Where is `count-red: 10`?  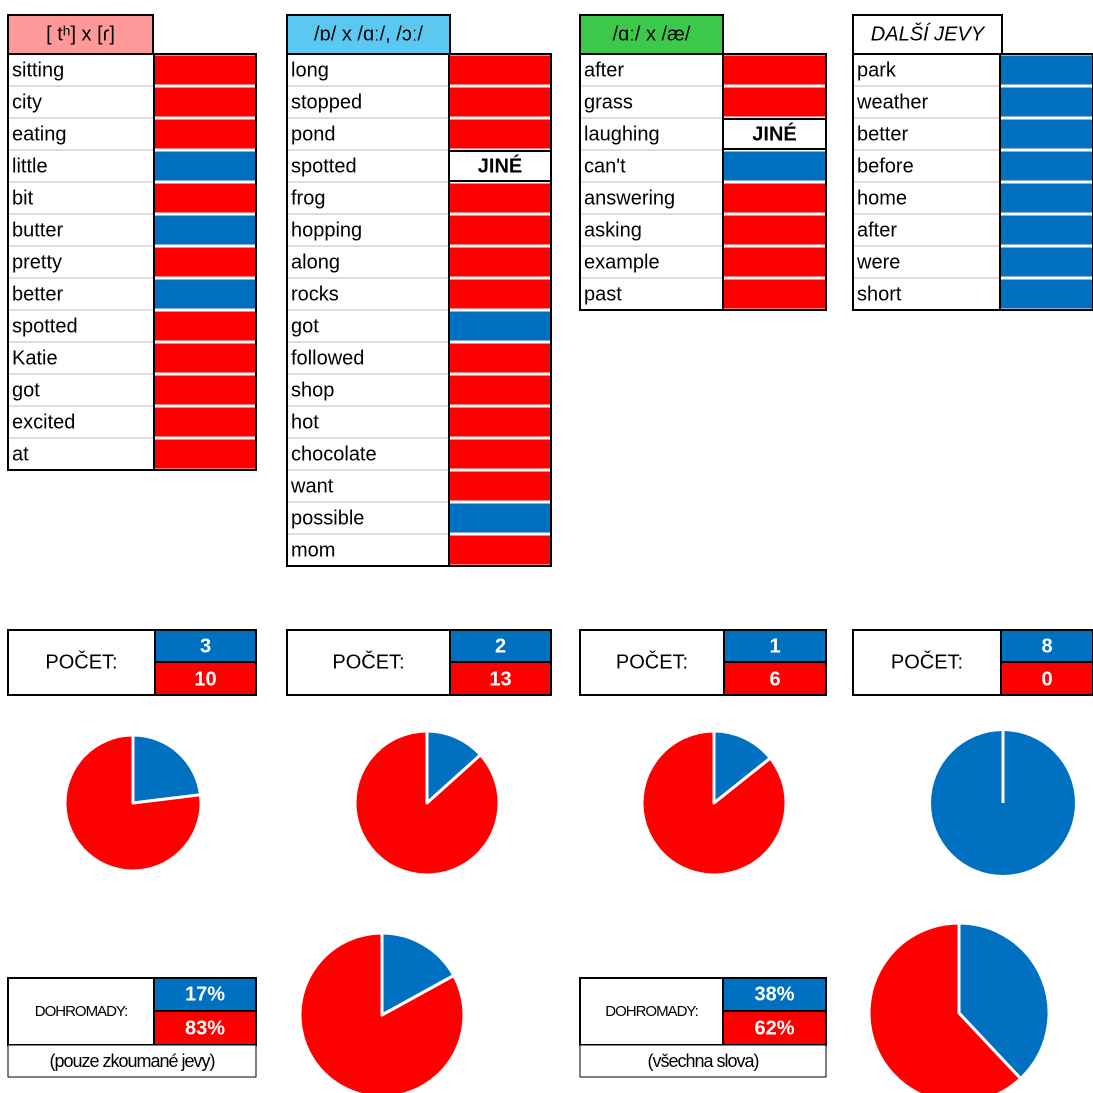 count-red: 10 is located at coordinates (205, 679).